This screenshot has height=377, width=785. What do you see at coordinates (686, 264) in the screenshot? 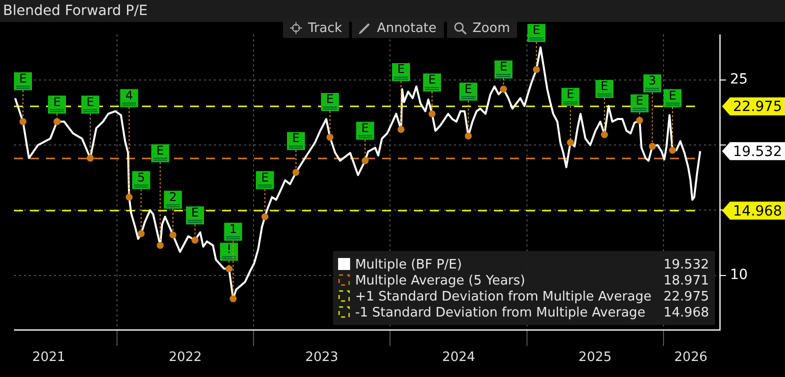
I see `annotation: 19.532` at bounding box center [686, 264].